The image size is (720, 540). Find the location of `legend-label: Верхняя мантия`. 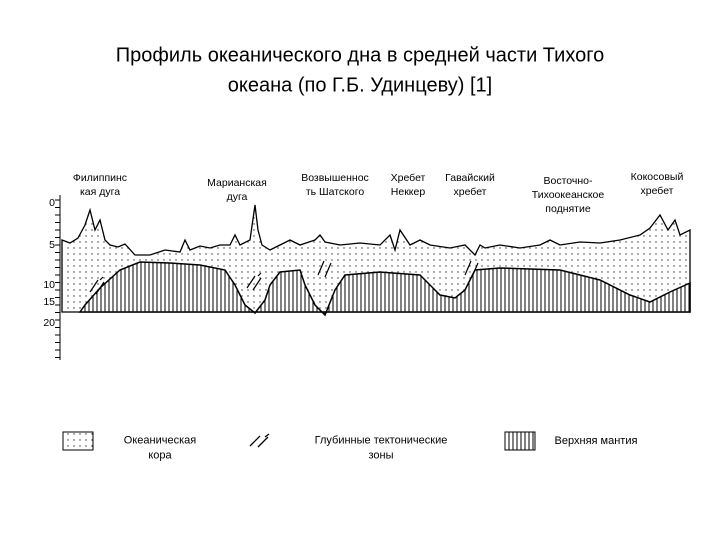

legend-label: Верхняя мантия is located at coordinates (596, 441).